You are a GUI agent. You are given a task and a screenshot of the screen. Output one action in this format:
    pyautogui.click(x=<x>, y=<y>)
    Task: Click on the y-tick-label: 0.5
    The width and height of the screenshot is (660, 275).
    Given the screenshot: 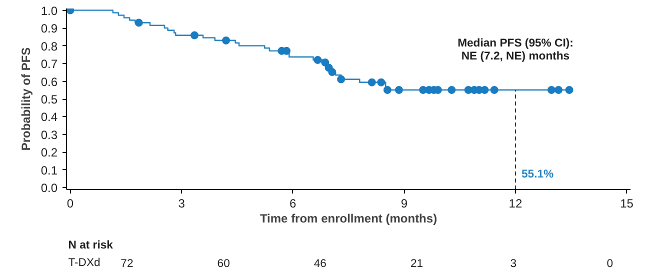 What is the action you would take?
    pyautogui.click(x=49, y=99)
    